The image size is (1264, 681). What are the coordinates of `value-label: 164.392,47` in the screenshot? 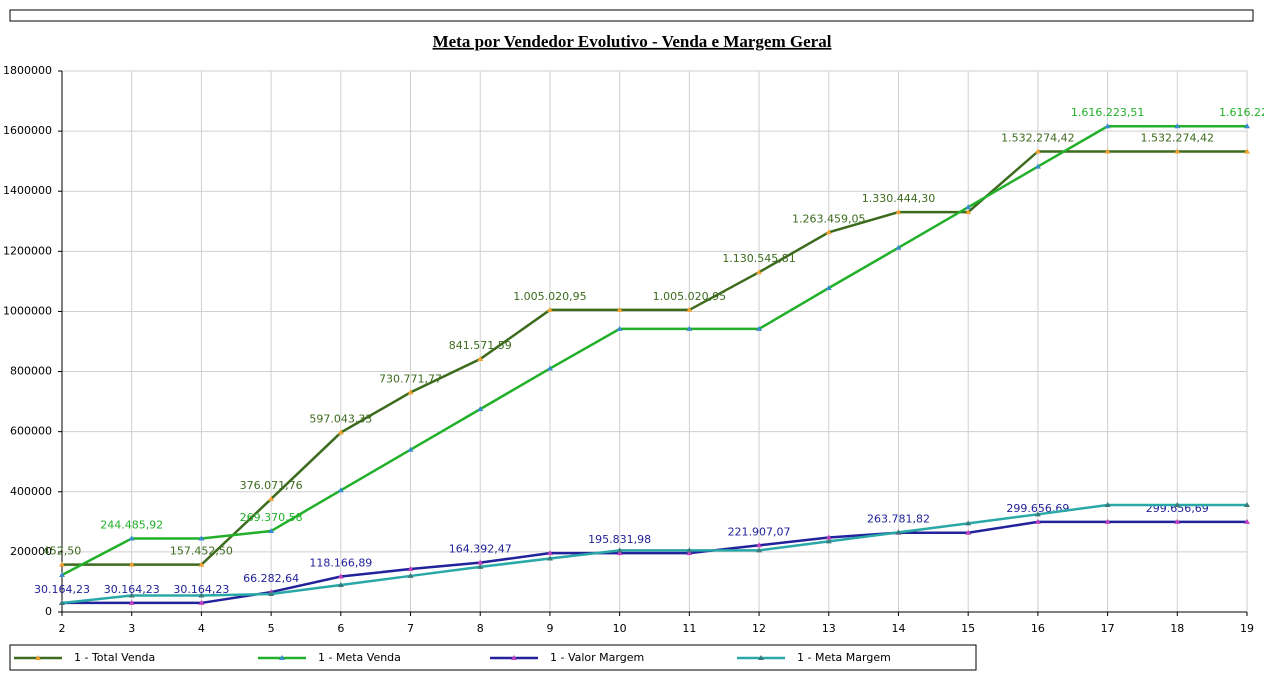 It's located at (480, 549).